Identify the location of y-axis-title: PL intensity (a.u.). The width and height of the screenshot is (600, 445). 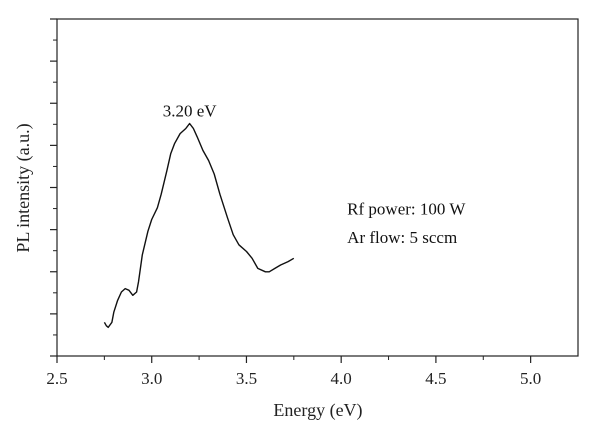
(23, 187).